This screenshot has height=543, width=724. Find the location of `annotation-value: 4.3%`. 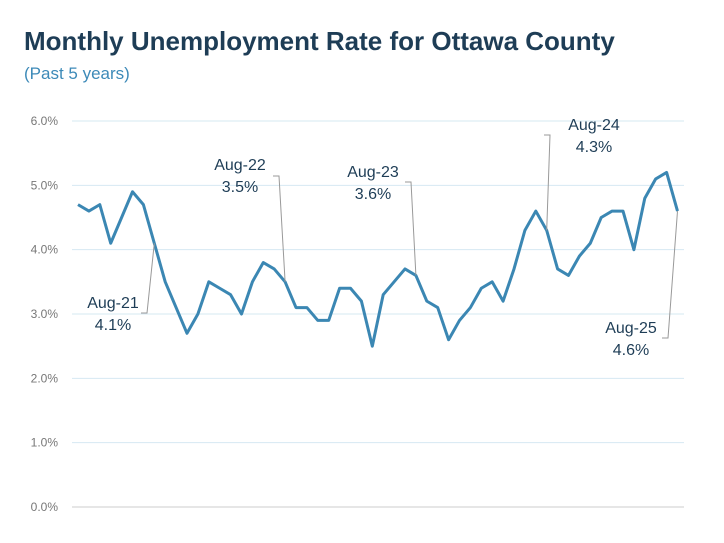

annotation-value: 4.3% is located at coordinates (594, 147).